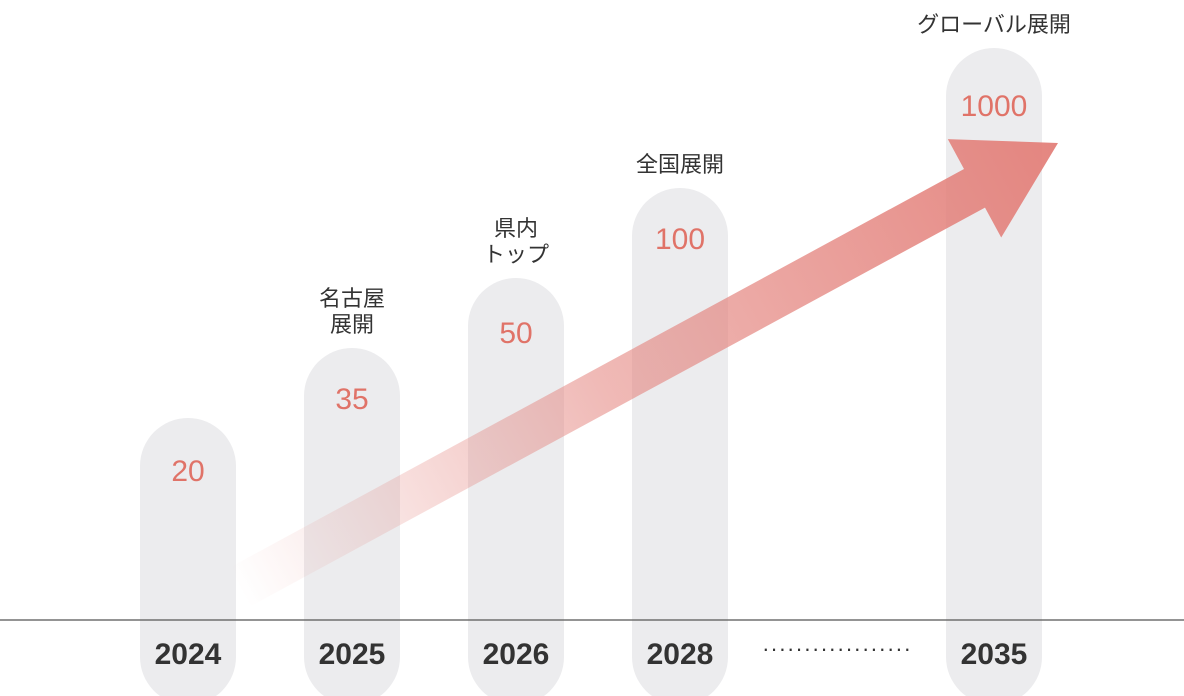 Image resolution: width=1184 pixels, height=696 pixels. I want to click on year-label-2026: 2026, so click(516, 654).